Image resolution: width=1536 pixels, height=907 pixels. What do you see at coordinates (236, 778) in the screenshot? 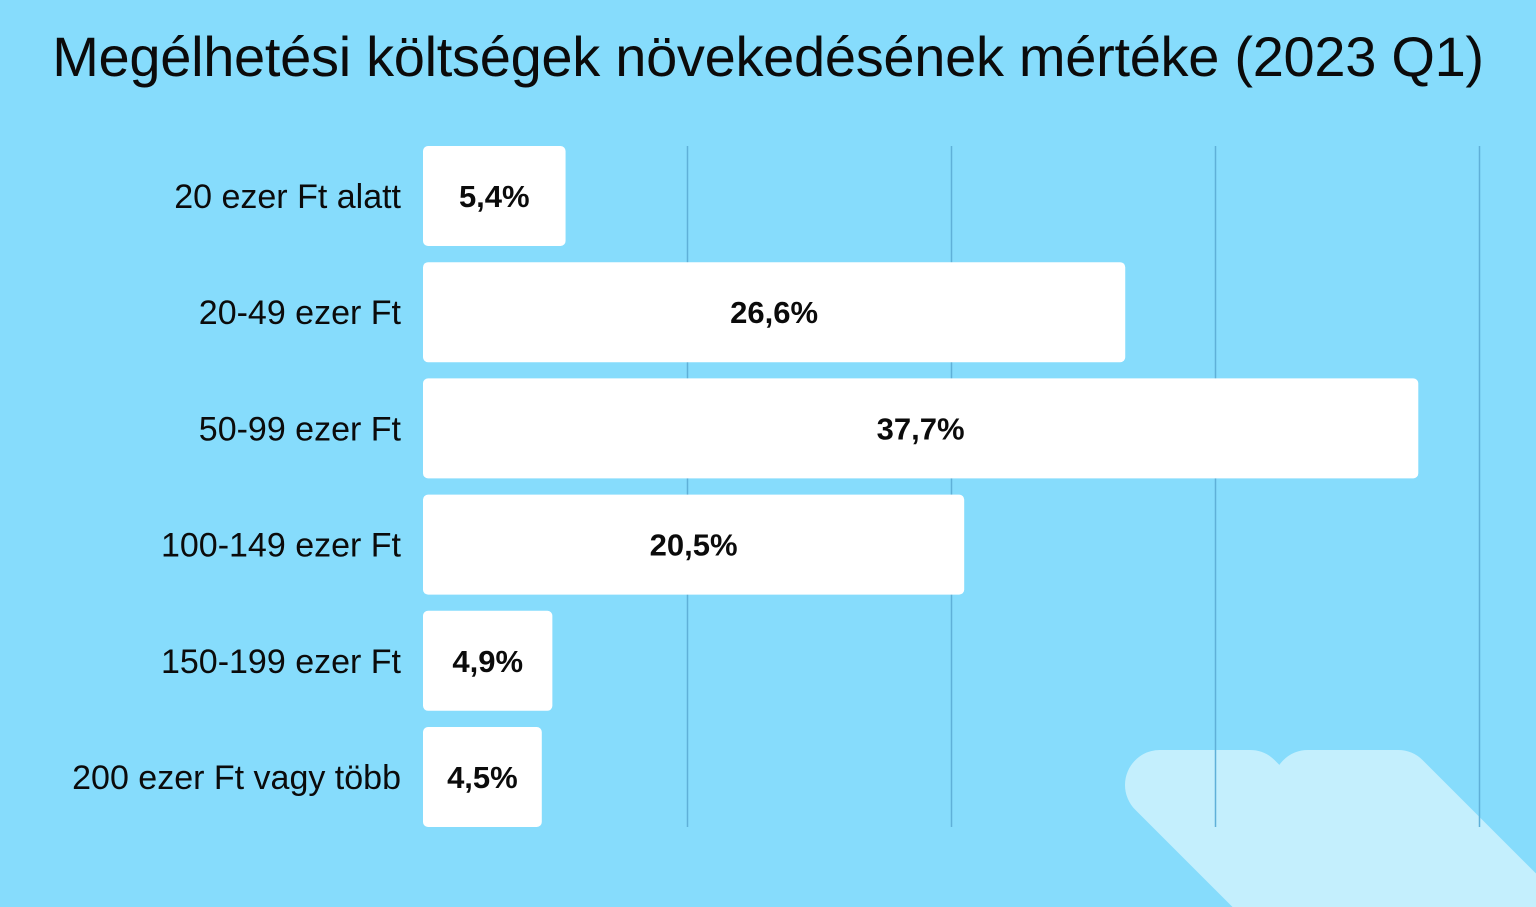
I see `category-label-6: 200 ezer Ft vagy több` at bounding box center [236, 778].